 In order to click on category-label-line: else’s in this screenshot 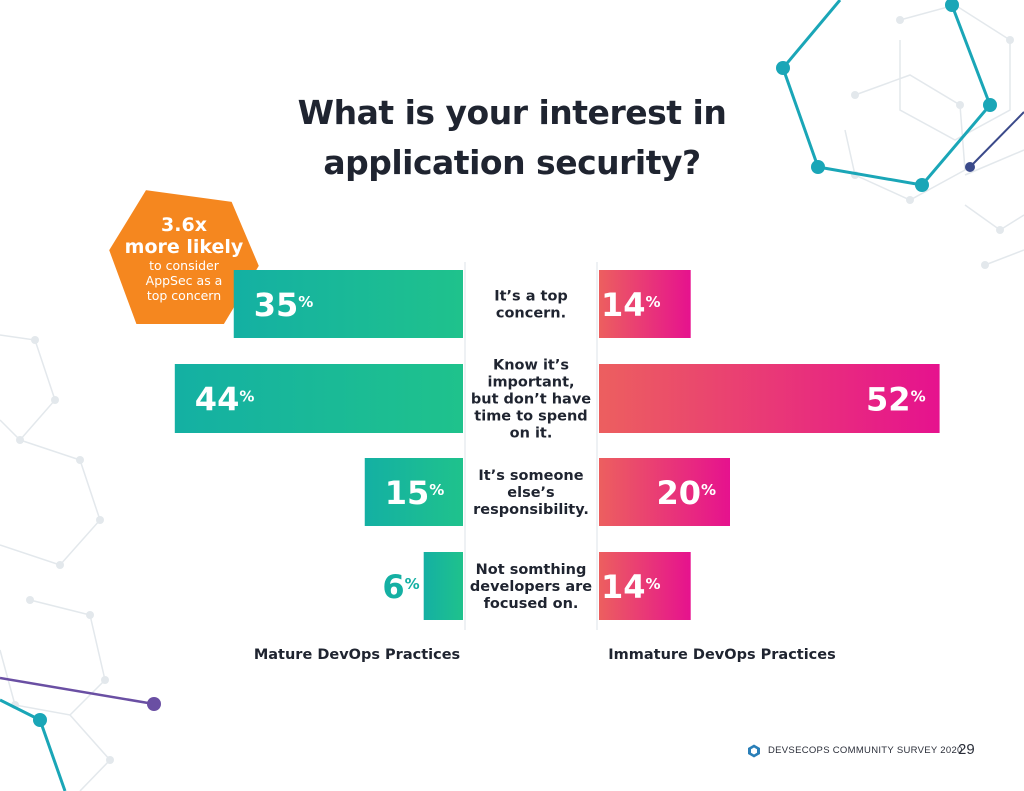, I will do `click(530, 493)`.